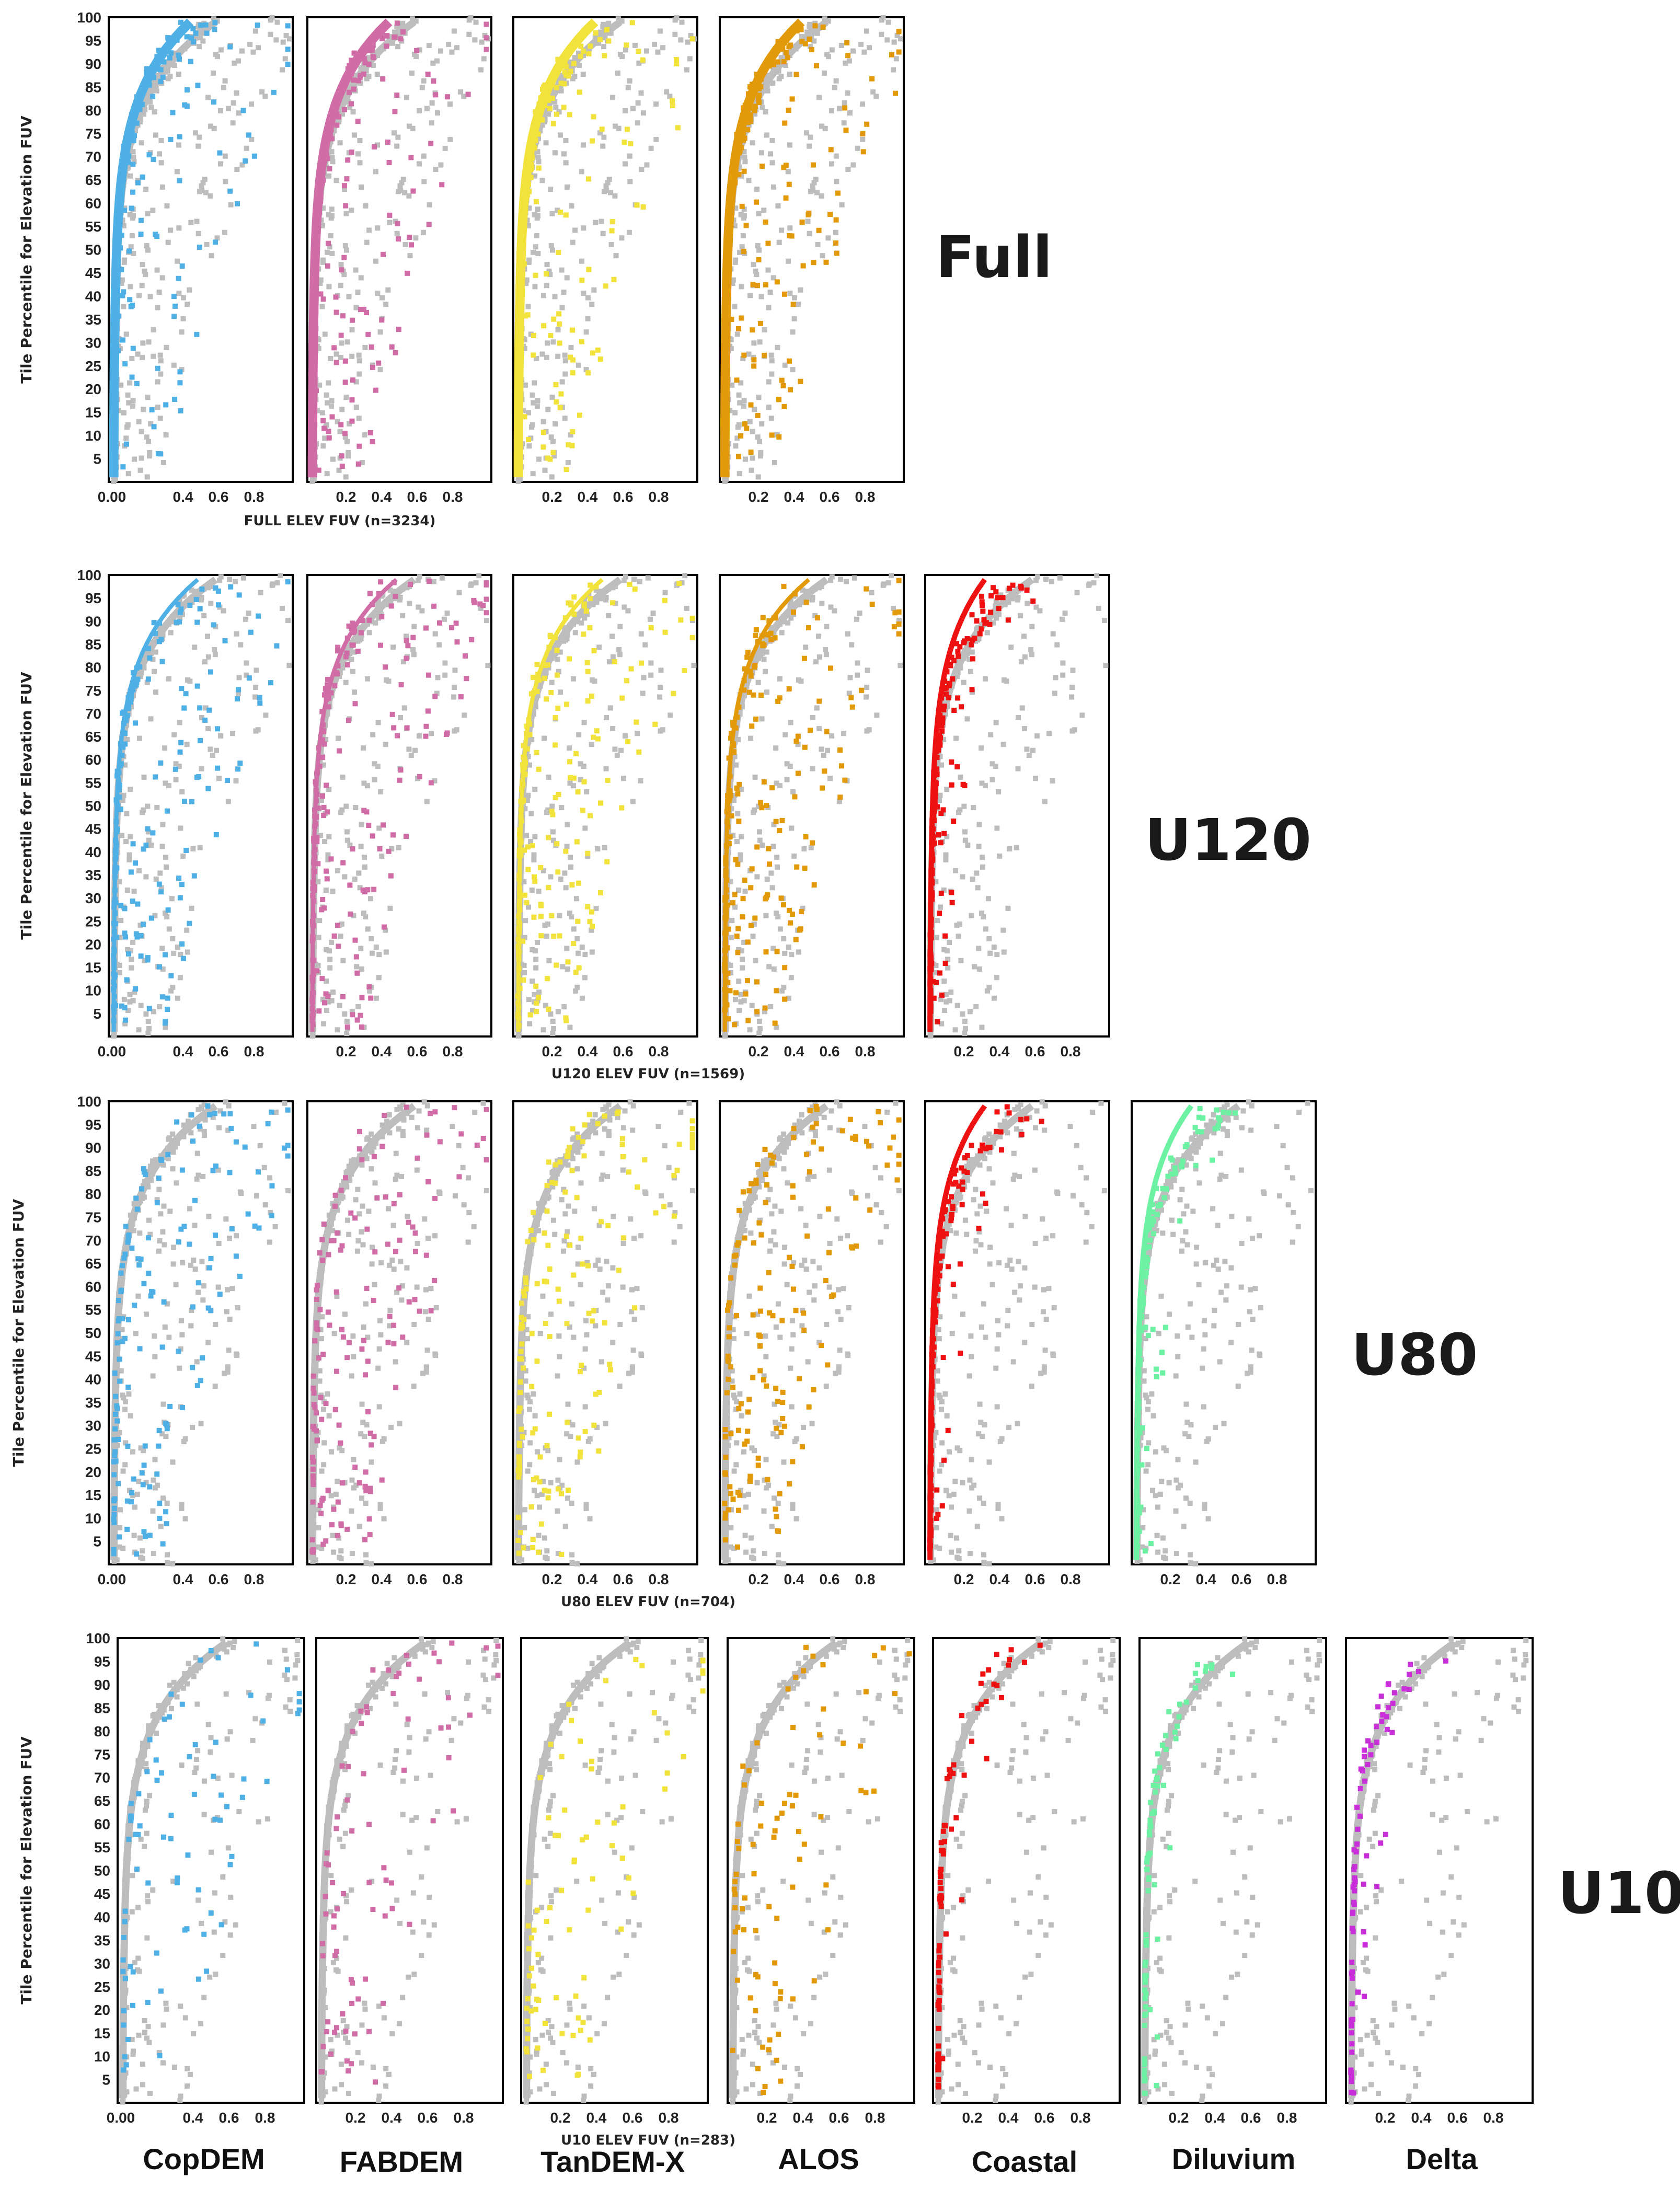  What do you see at coordinates (354, 805) in the screenshot?
I see `series-curve-fabdem` at bounding box center [354, 805].